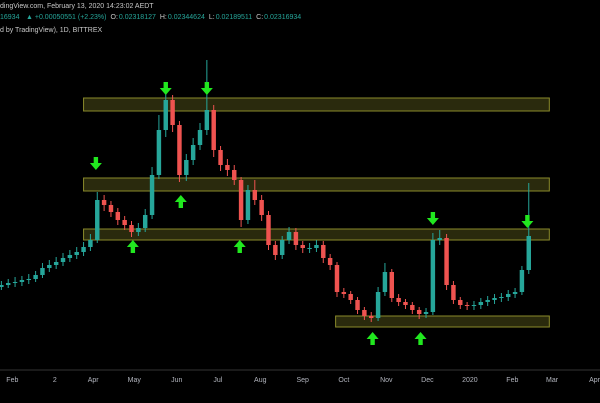 The image size is (600, 403). I want to click on ohlc-label: H:, so click(163, 17).